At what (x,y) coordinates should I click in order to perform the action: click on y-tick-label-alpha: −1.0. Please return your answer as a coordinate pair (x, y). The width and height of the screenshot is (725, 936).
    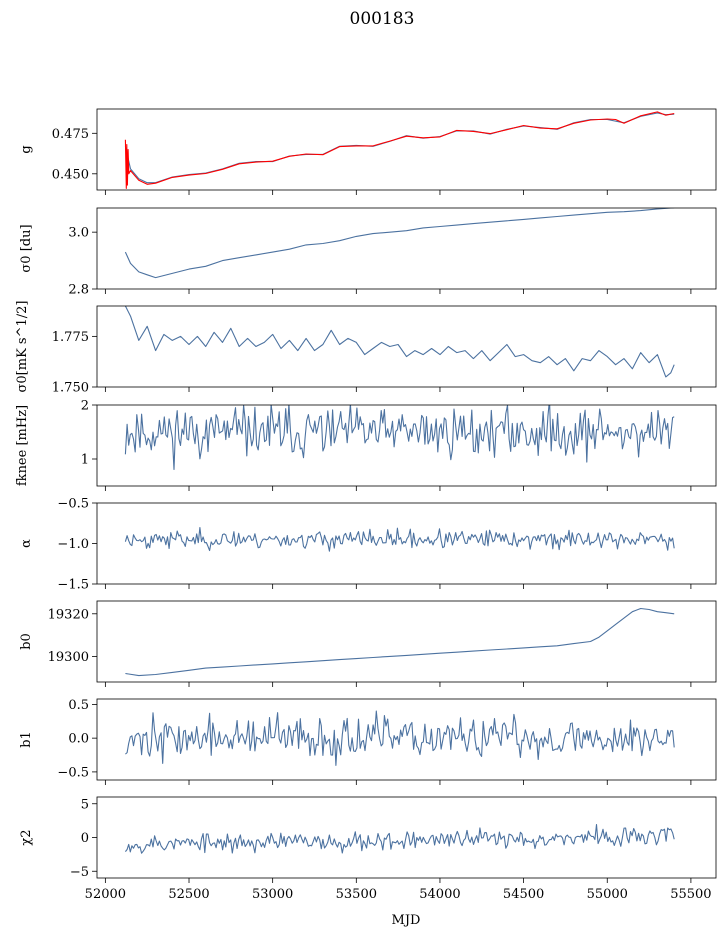
    Looking at the image, I should click on (73, 544).